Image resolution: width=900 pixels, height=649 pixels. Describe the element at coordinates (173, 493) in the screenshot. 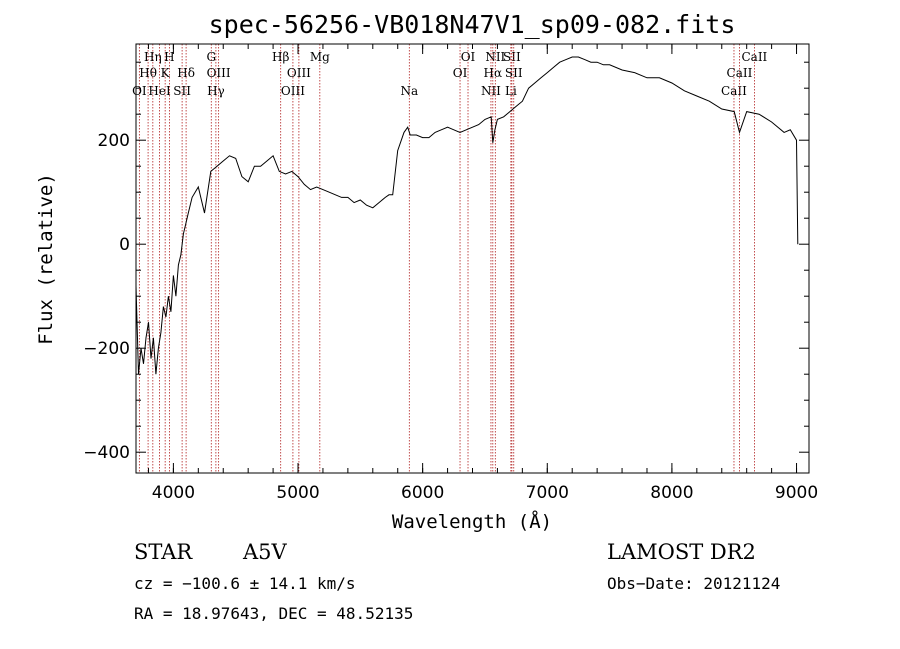

I see `x-tick-label: 4000` at that location.